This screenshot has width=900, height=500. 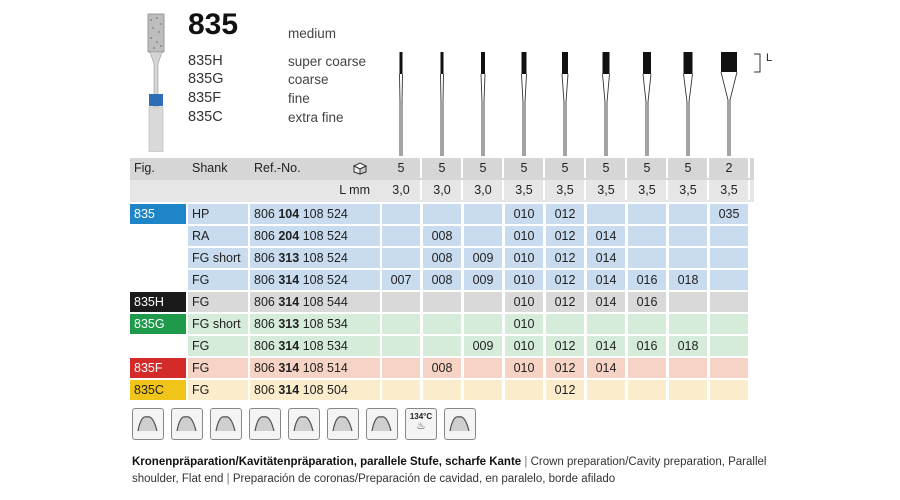 What do you see at coordinates (158, 368) in the screenshot?
I see `fig-cell: 835F` at bounding box center [158, 368].